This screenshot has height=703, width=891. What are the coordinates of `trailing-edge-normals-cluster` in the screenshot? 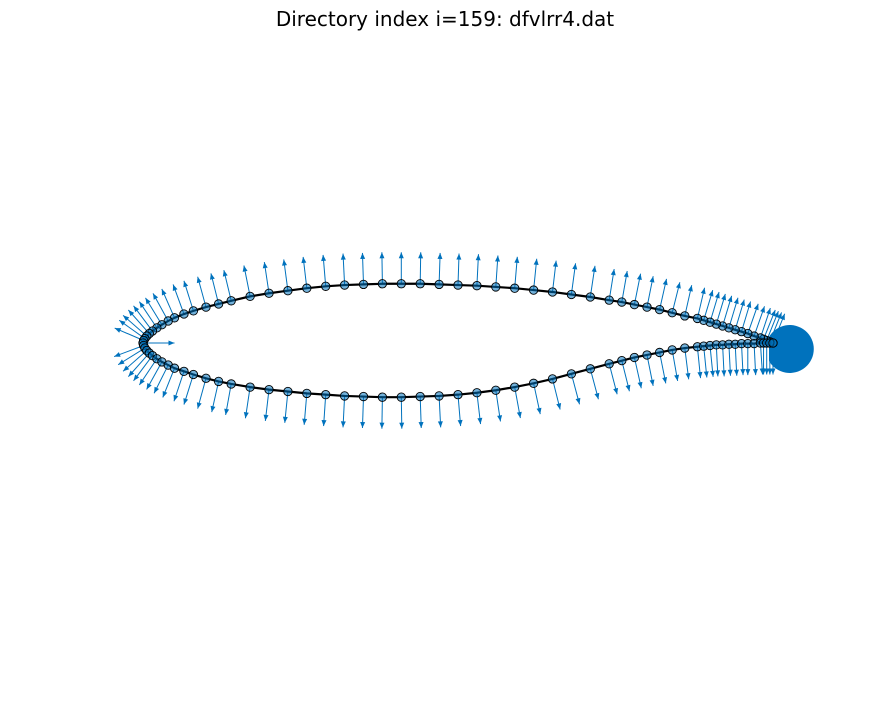 It's located at (791, 349).